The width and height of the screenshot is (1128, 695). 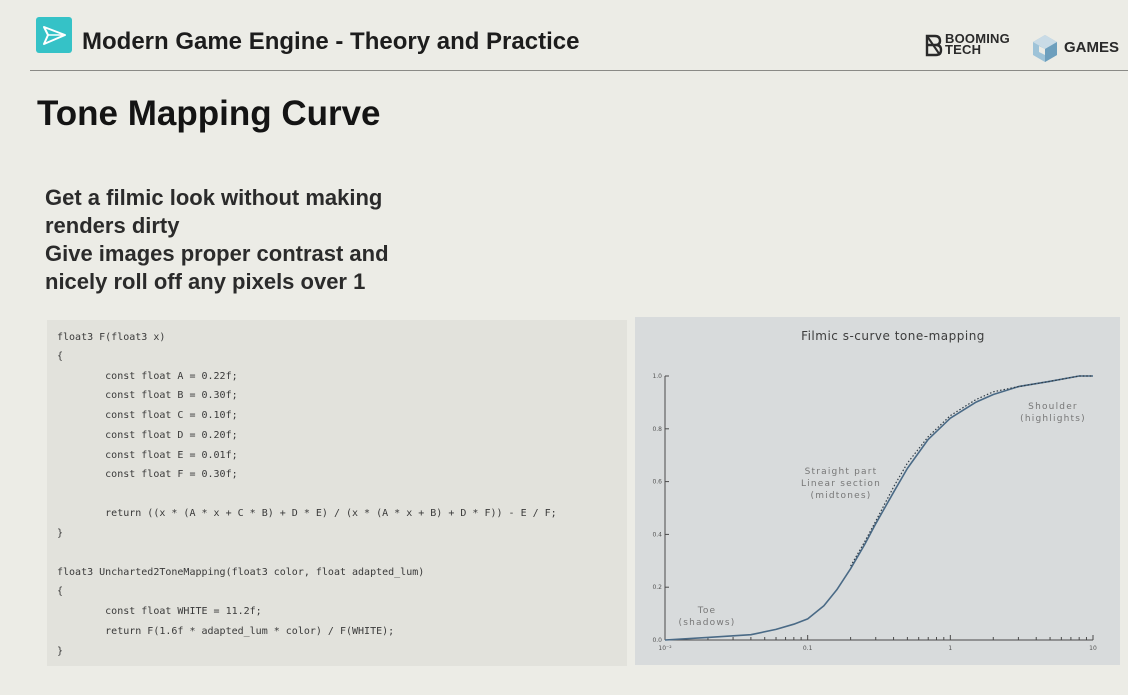 I want to click on games-text: GAMES, so click(x=1092, y=47).